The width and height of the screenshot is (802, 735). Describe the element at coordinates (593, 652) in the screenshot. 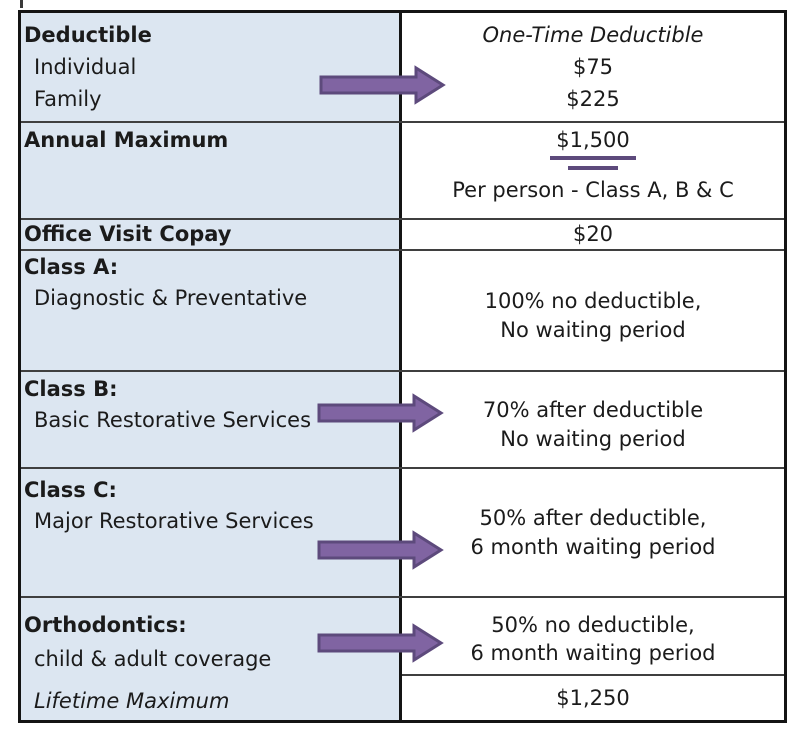

I see `orthodontics-coverage-line2: 6 month waiting period` at that location.